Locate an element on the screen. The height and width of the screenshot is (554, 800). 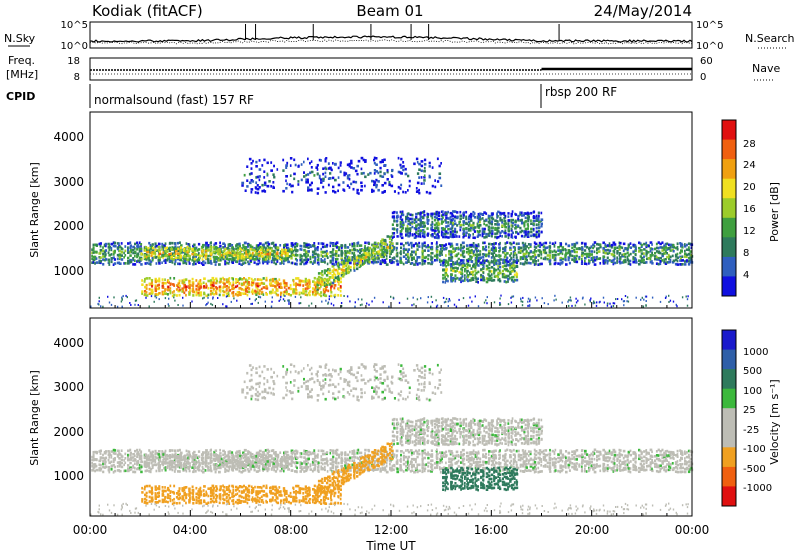
power-cell-1960 is located at coordinates (187, 252).